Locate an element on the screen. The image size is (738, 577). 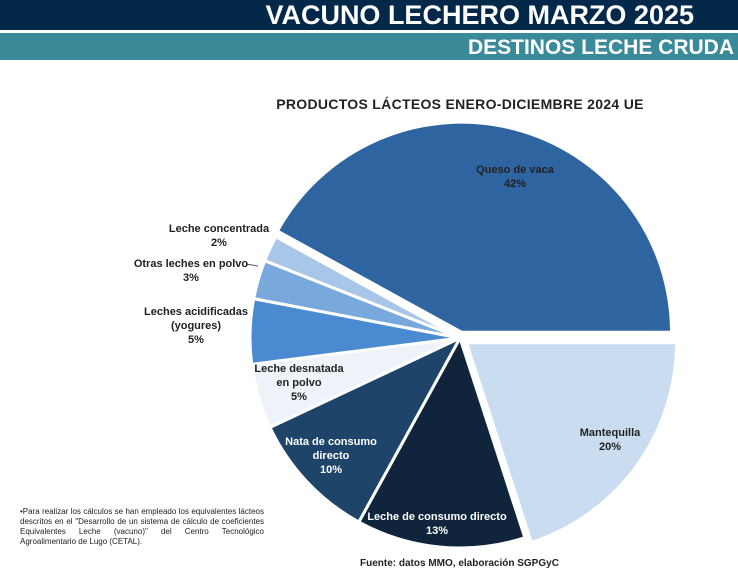
section-title: DESTINOS LECHE CRUDA is located at coordinates (369, 46).